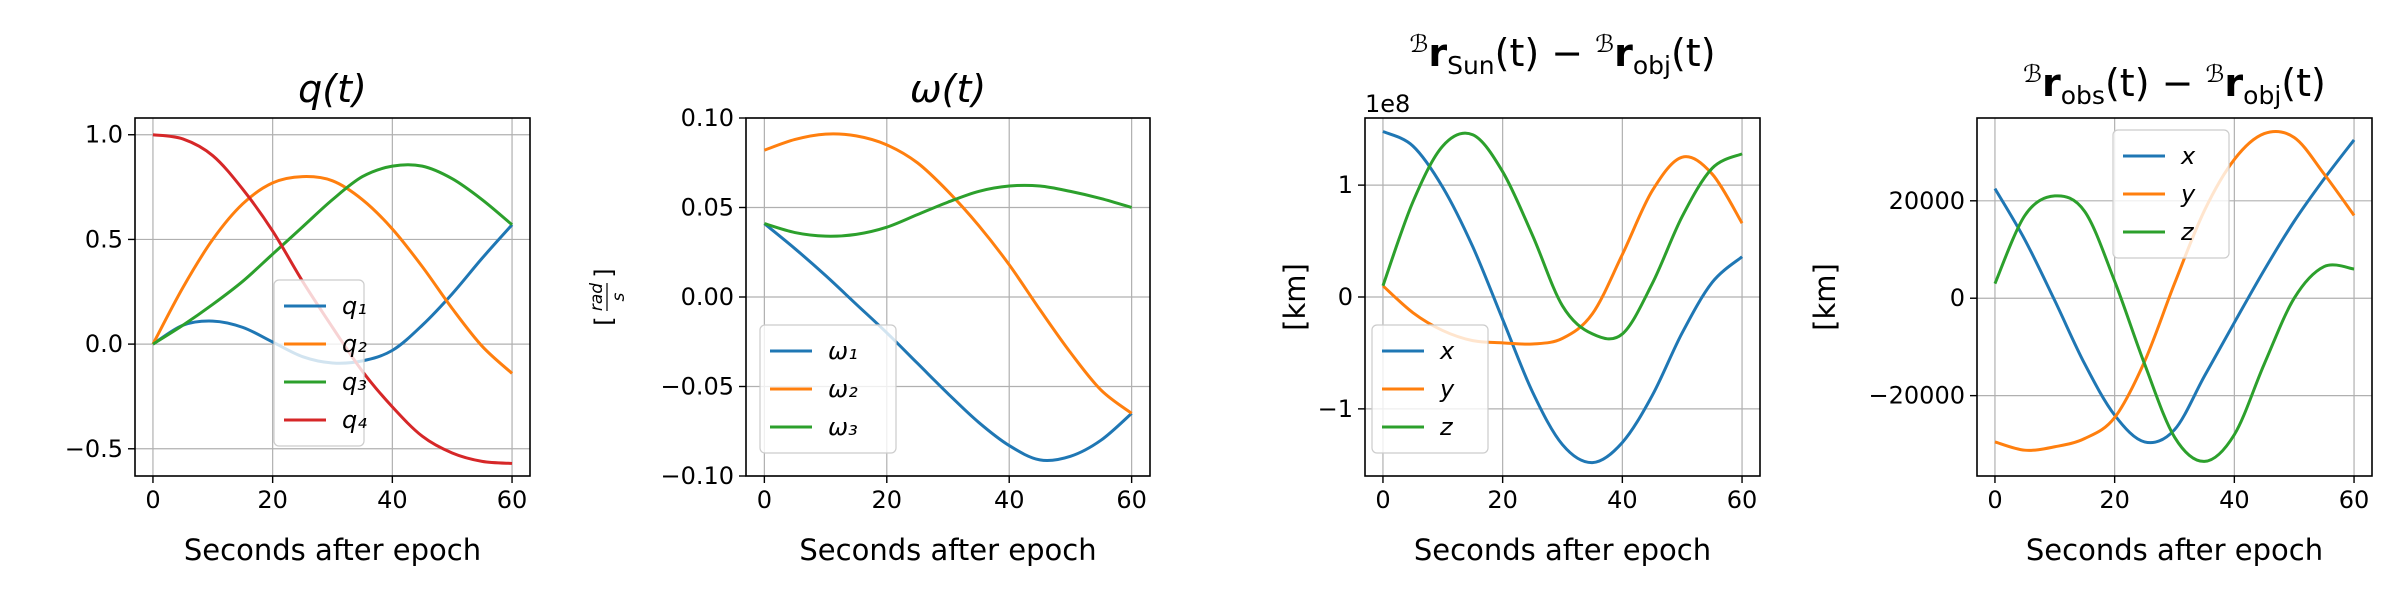  I want to click on chart-legend: ω₁ ω₂ ω₃, so click(828, 389).